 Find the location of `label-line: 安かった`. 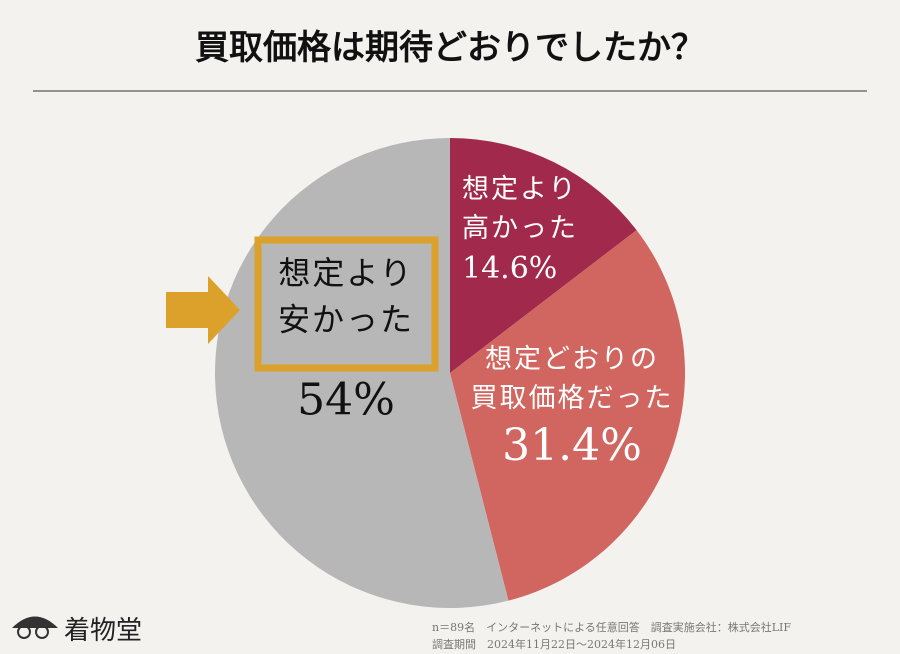

label-line: 安かった is located at coordinates (346, 319).